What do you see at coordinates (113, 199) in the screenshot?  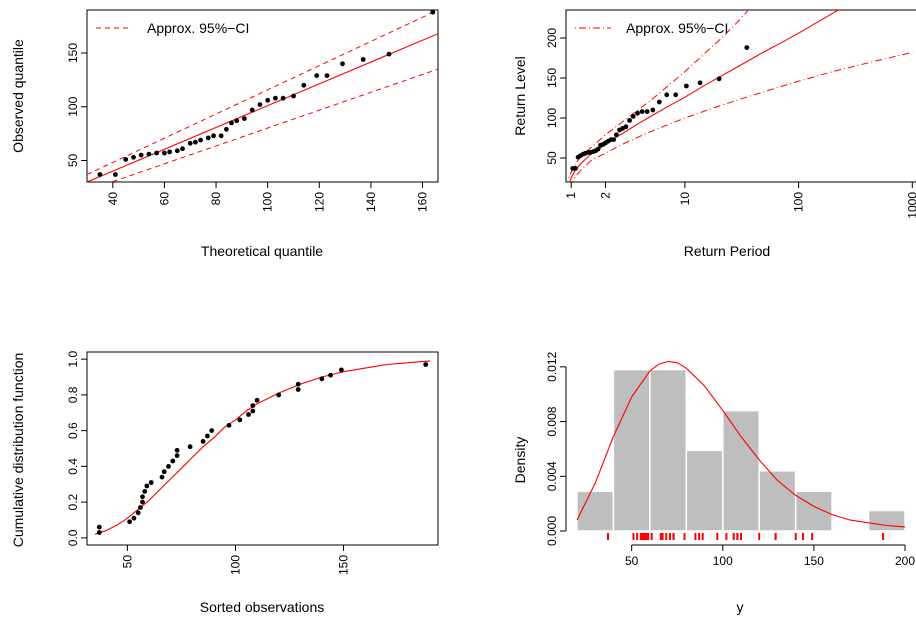 I see `qq-x-tick-label: 40` at bounding box center [113, 199].